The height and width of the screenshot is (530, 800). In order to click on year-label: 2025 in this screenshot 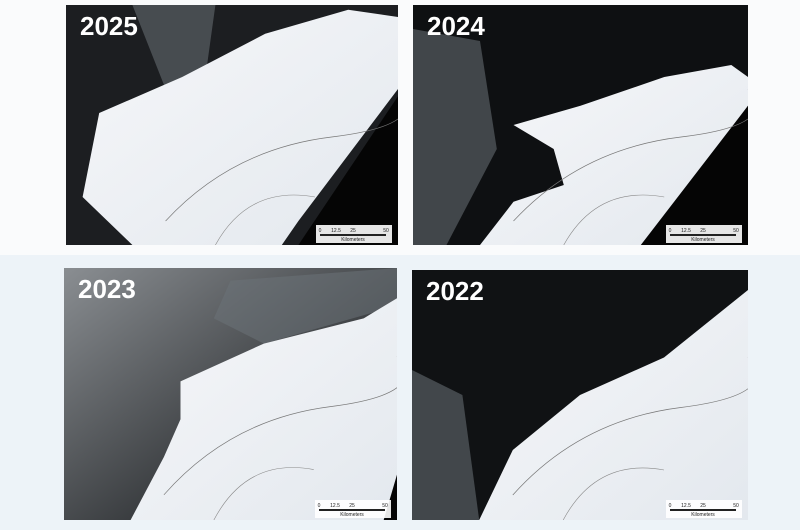, I will do `click(109, 26)`.